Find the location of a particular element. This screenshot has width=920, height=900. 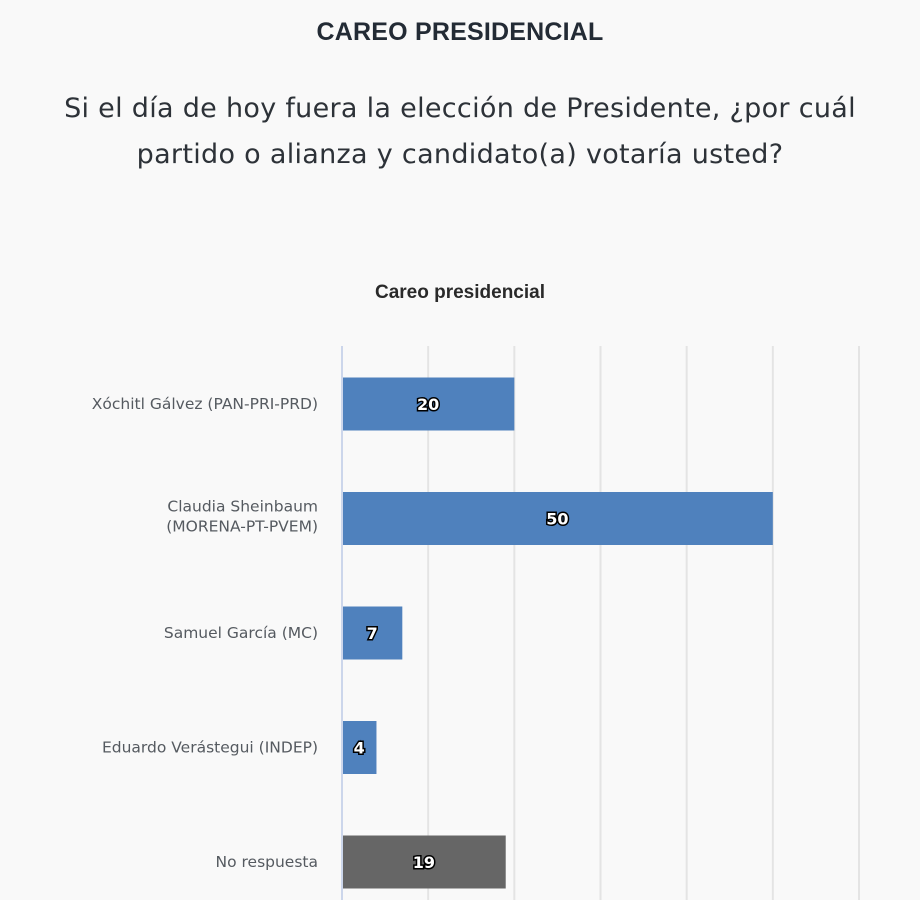

data-label: 7 is located at coordinates (372, 633).